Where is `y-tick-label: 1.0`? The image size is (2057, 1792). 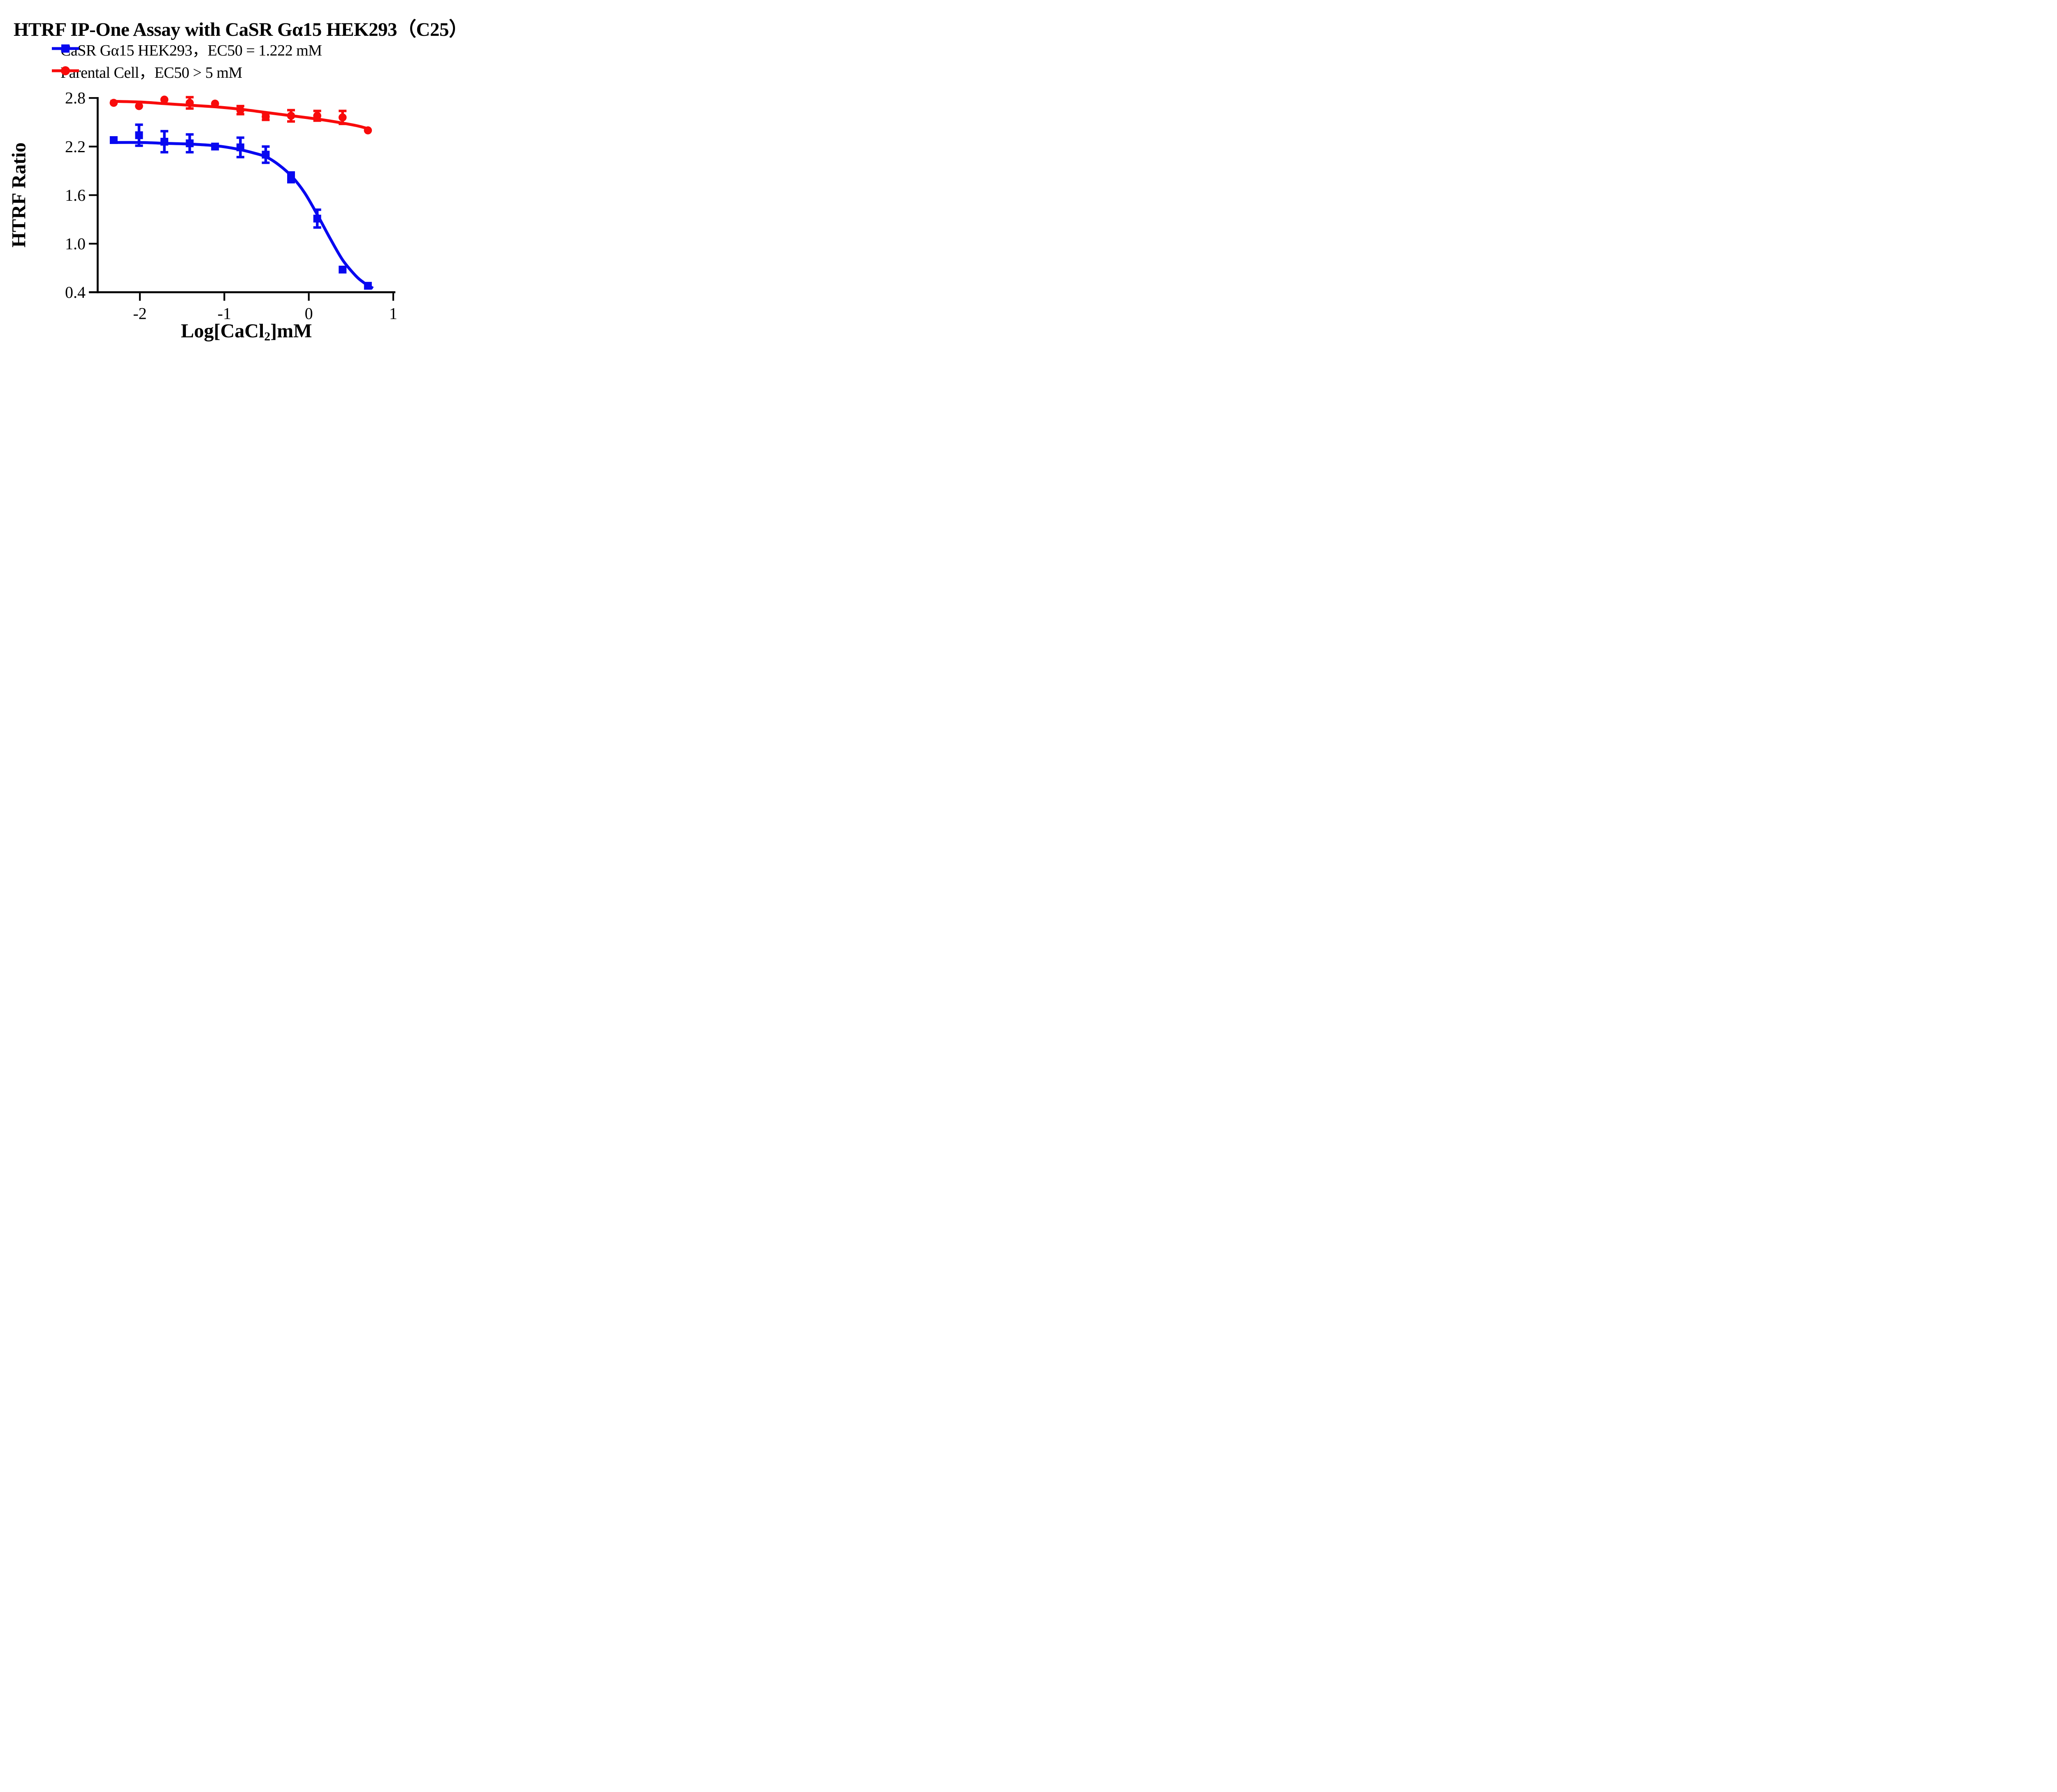 y-tick-label: 1.0 is located at coordinates (75, 244).